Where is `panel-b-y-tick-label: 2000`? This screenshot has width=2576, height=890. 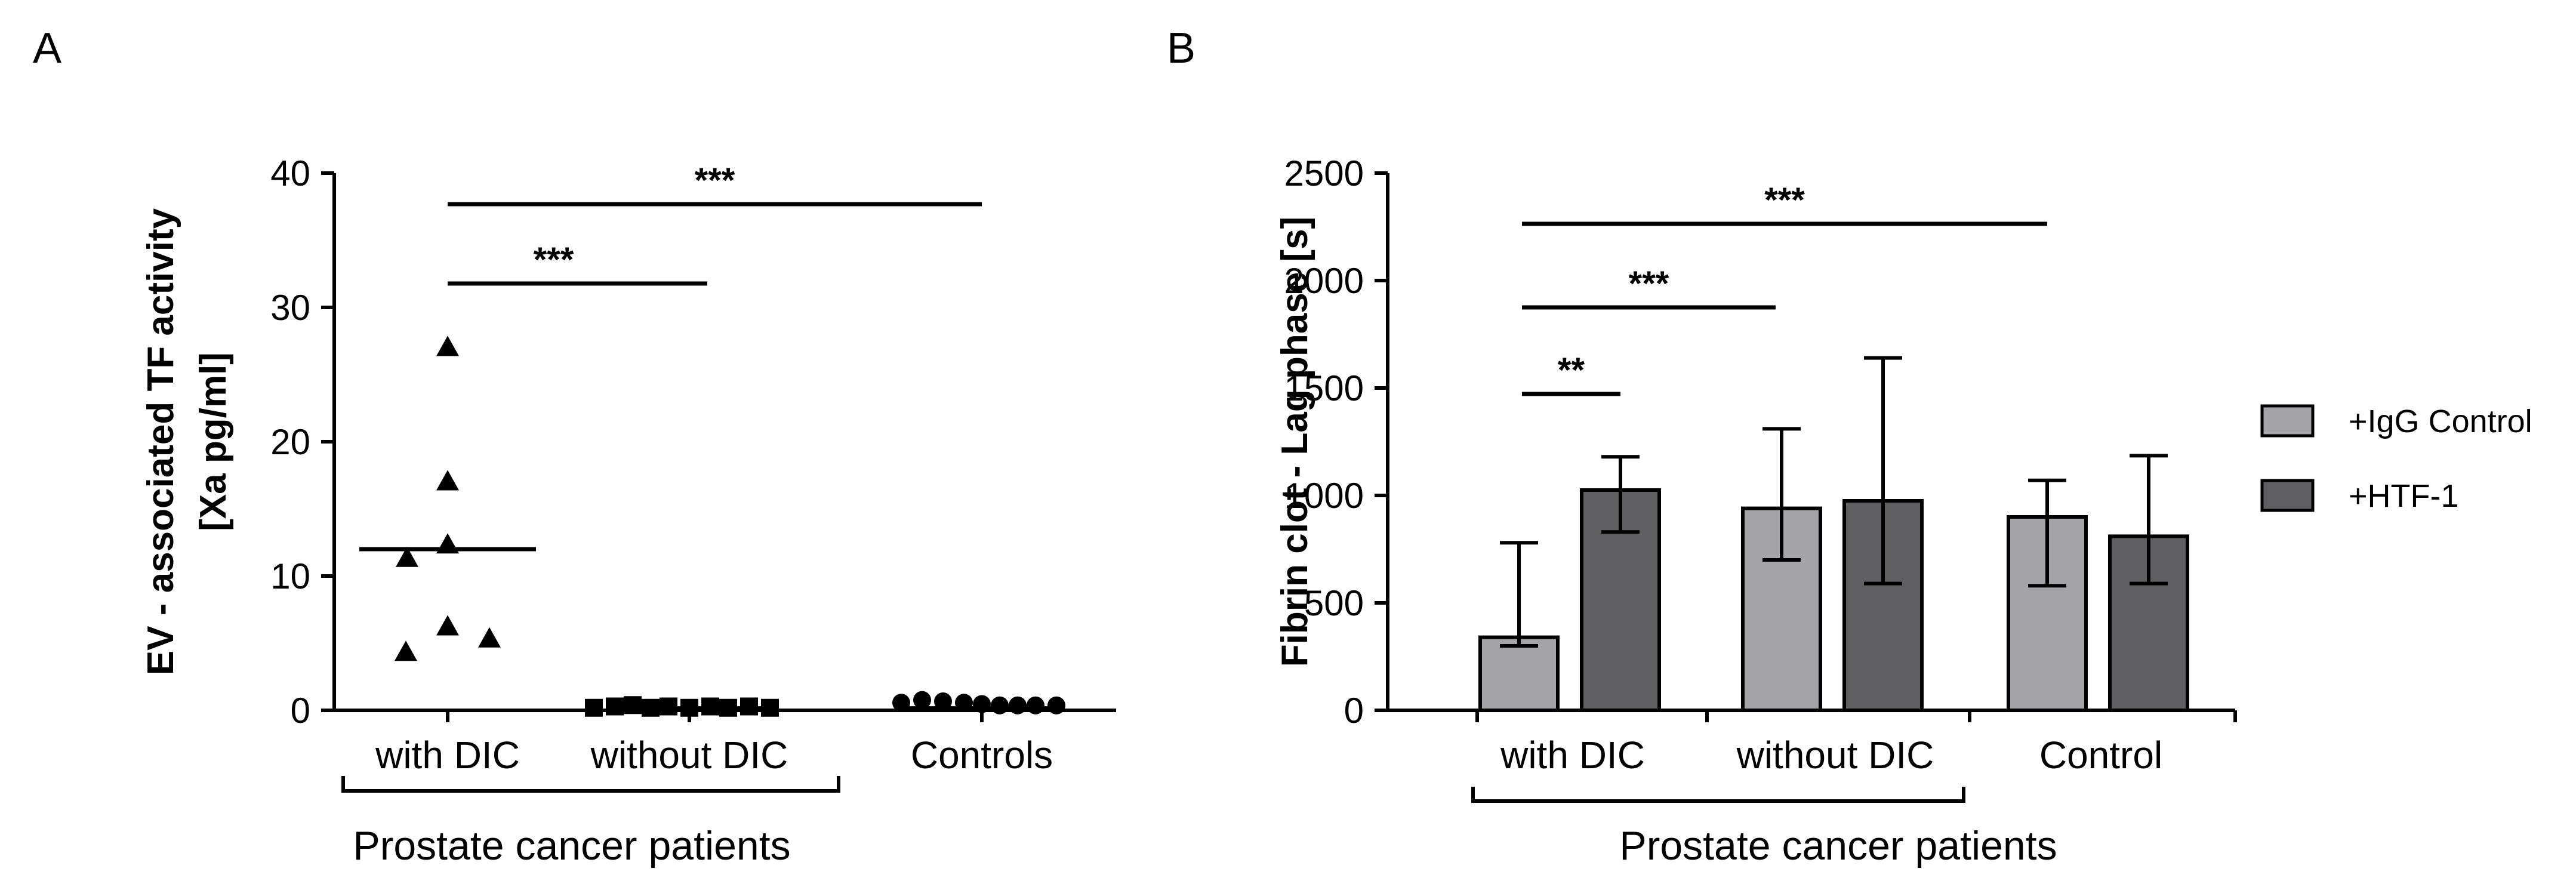
panel-b-y-tick-label: 2000 is located at coordinates (1324, 281).